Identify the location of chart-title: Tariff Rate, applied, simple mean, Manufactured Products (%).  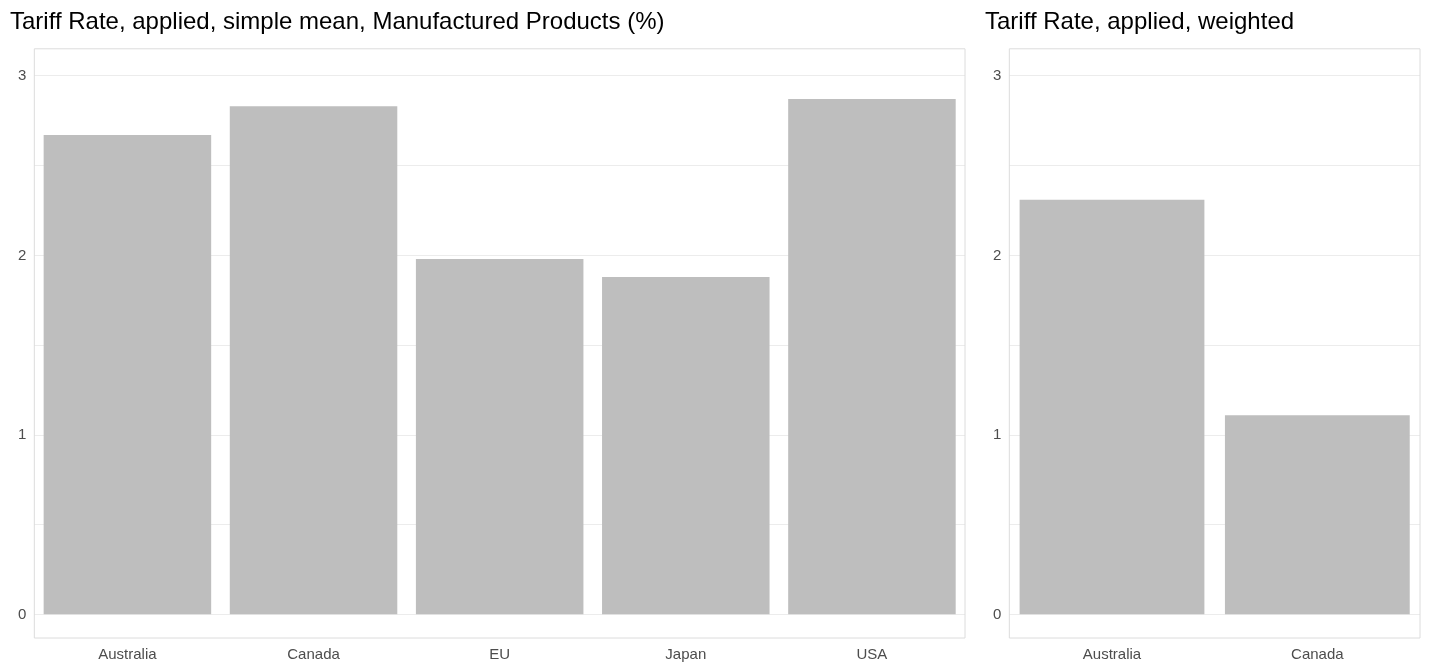
(337, 21).